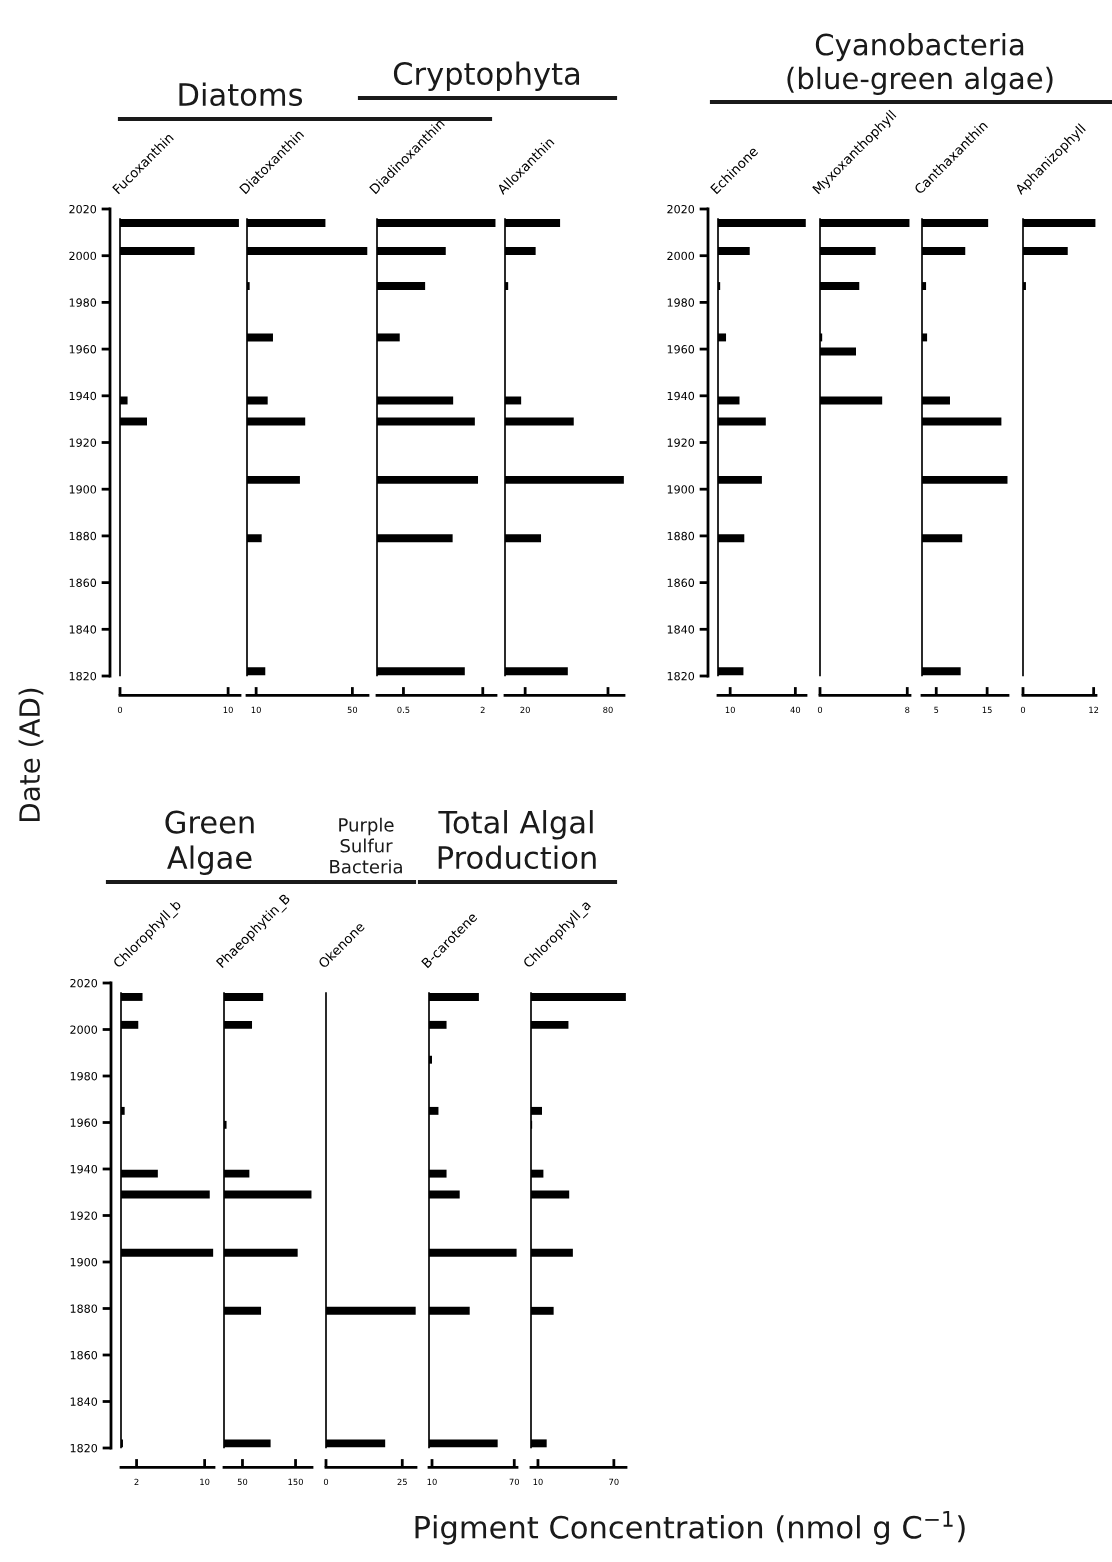  Describe the element at coordinates (1094, 709) in the screenshot. I see `x-tick-label: 12` at that location.